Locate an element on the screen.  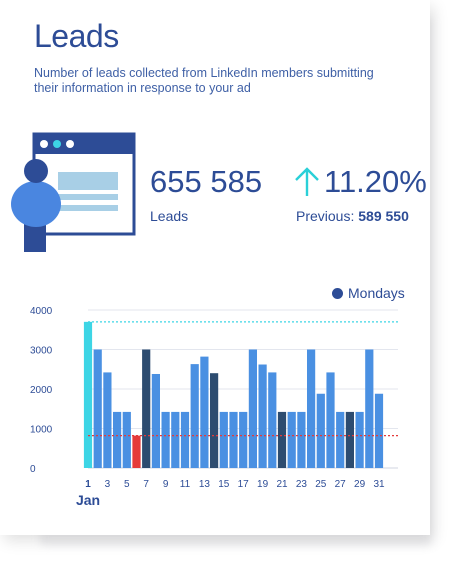
page-title: Leads is located at coordinates (76, 36).